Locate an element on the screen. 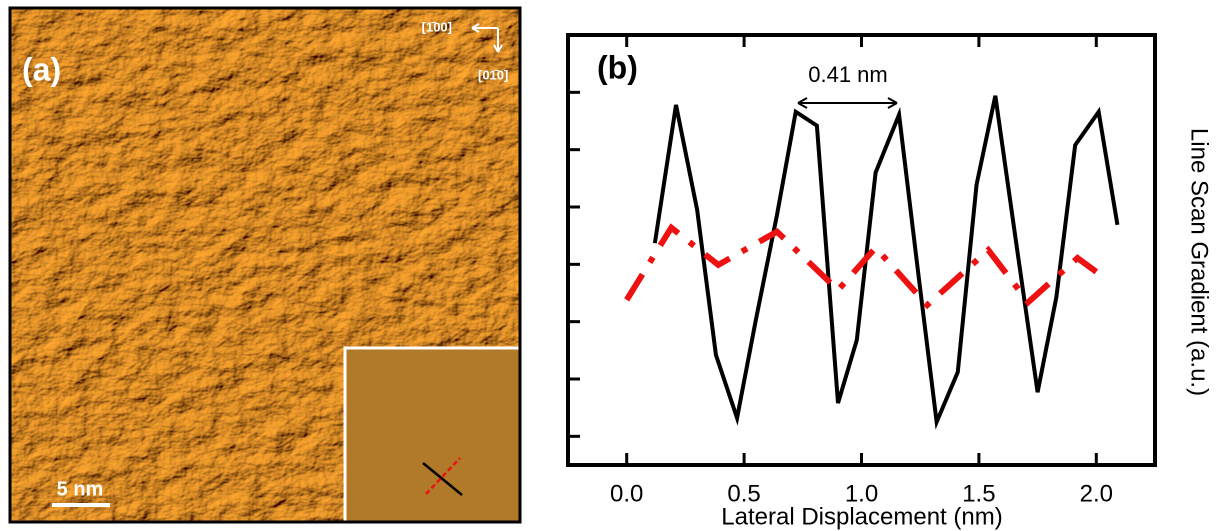  x-tick-label: 2.0 is located at coordinates (1096, 493).